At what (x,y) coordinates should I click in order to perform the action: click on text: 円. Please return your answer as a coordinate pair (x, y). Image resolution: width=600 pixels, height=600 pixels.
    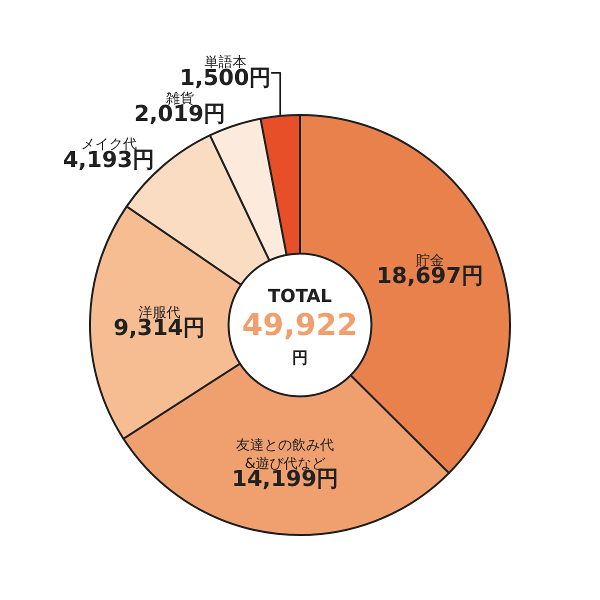
    Looking at the image, I should click on (300, 357).